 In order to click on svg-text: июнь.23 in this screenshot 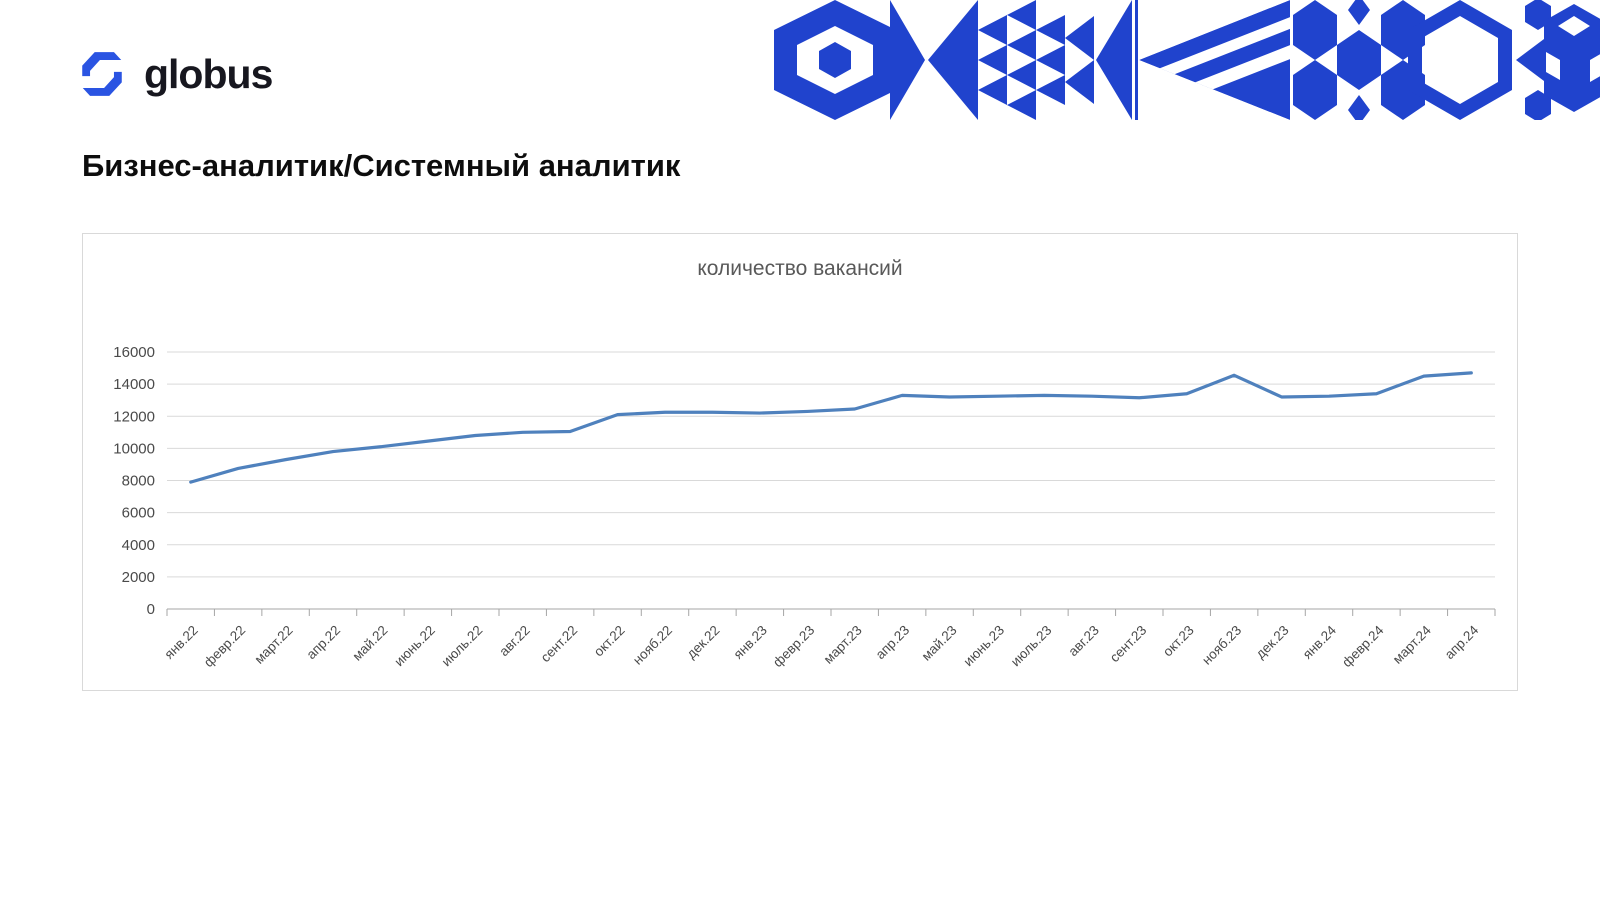, I will do `click(984, 646)`.